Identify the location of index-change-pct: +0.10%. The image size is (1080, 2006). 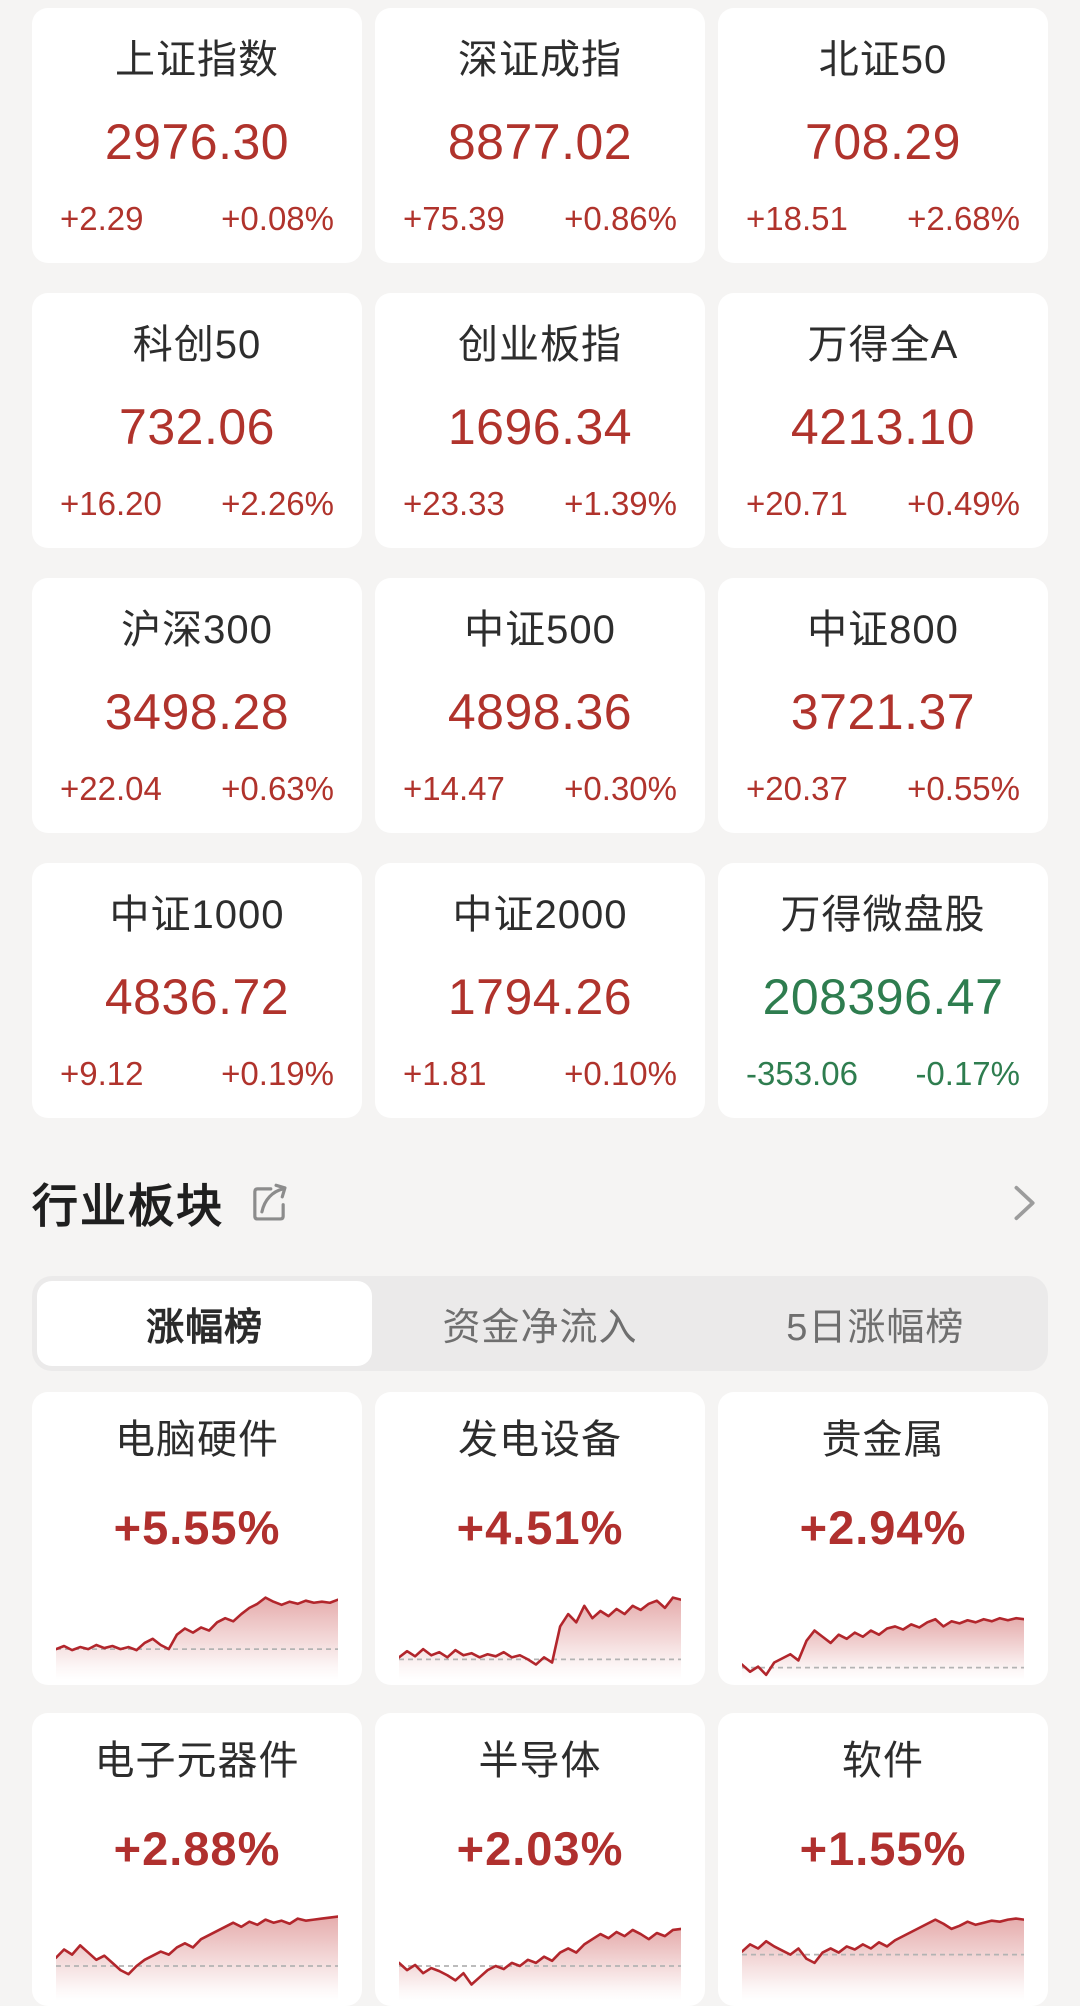
(620, 1073).